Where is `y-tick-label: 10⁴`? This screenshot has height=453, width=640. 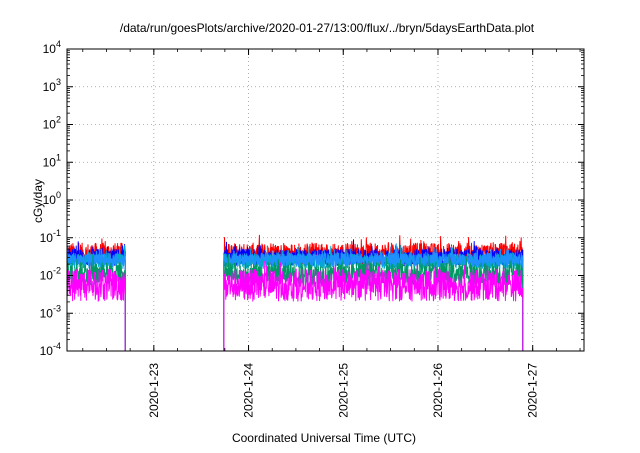
y-tick-label: 10⁴ is located at coordinates (52, 47).